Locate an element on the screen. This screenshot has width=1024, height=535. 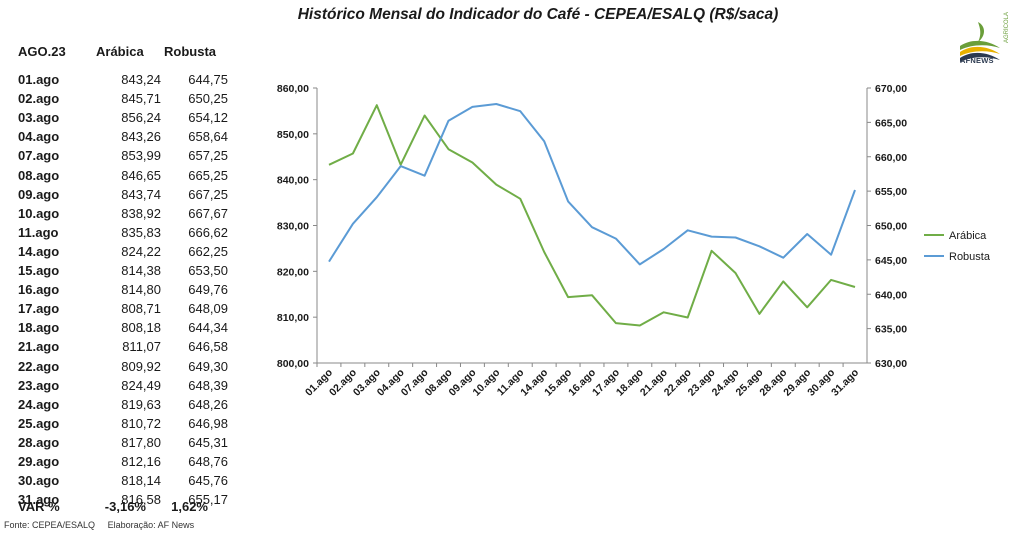
table-row: 09.ago 843,74 667,25 is located at coordinates (126, 197).